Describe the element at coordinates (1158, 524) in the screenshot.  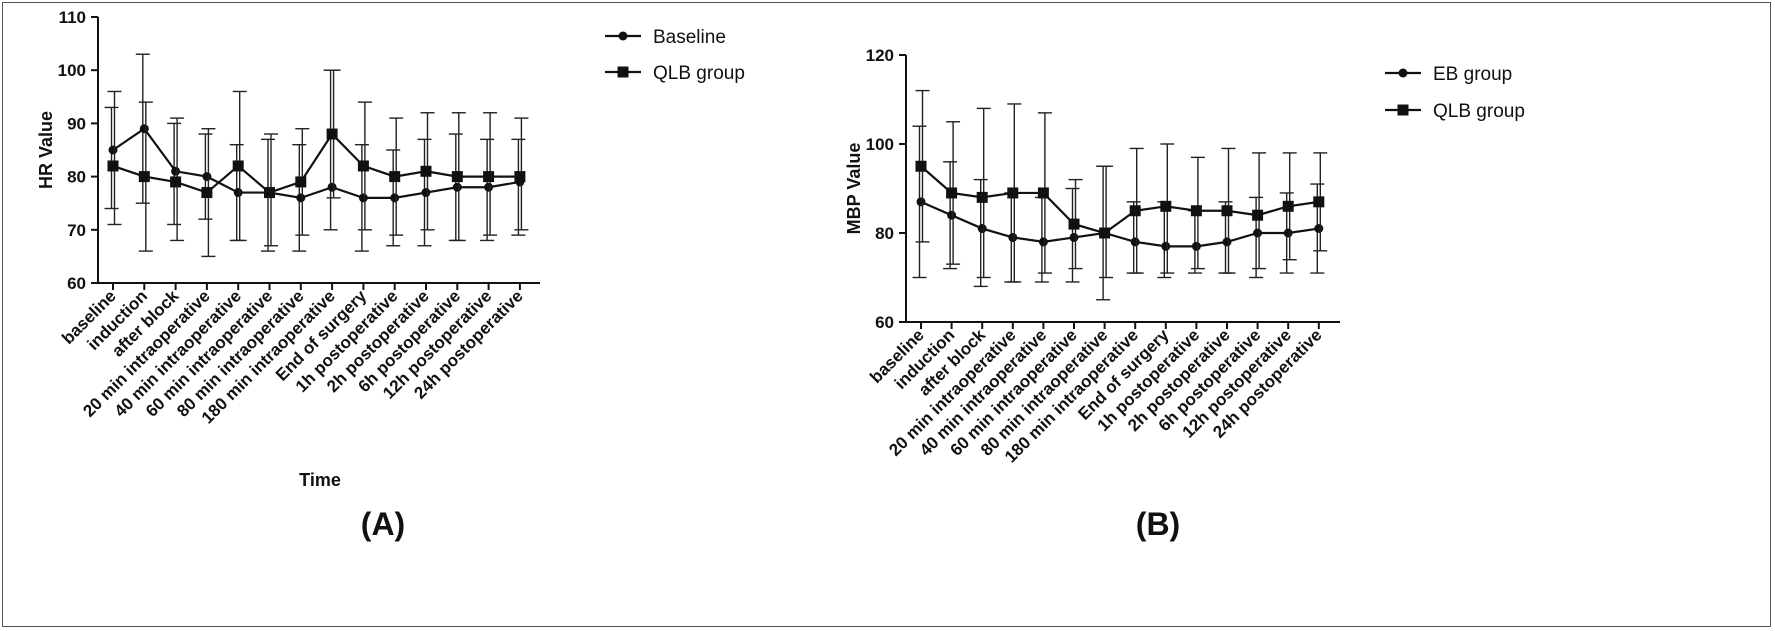
I see `panel-label: (B)` at that location.